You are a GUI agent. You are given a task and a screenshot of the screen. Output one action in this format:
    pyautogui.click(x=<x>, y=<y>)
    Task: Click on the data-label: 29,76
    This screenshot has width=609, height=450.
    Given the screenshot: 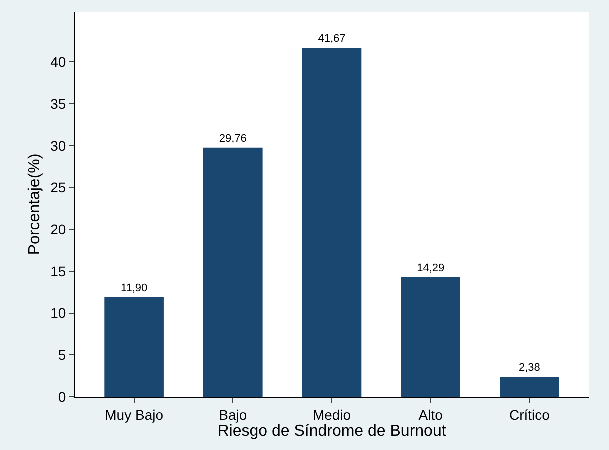 What is the action you would take?
    pyautogui.click(x=233, y=138)
    